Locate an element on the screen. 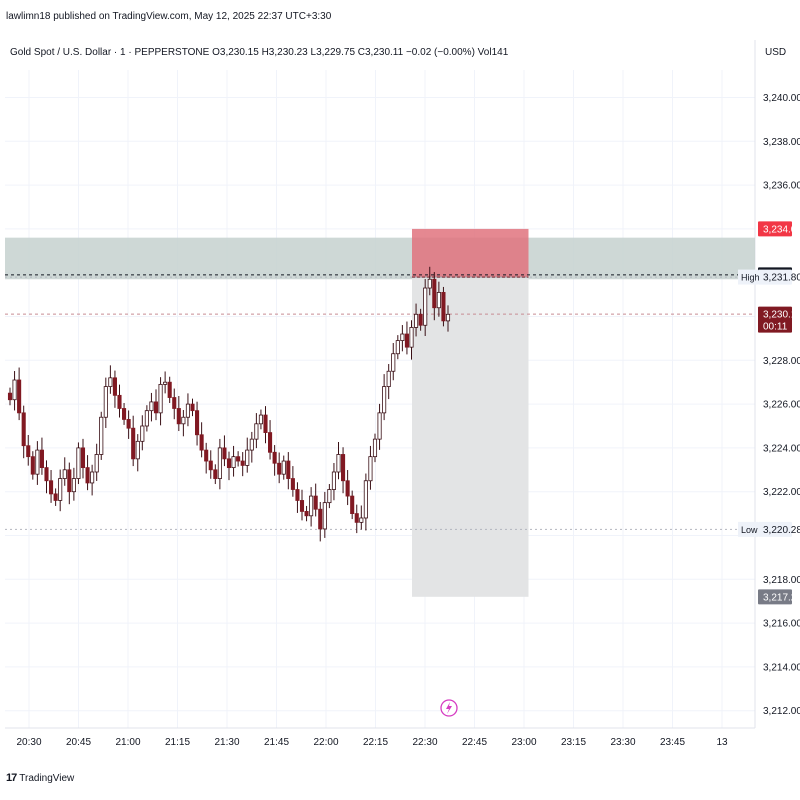 The height and width of the screenshot is (800, 800). currency-label: USD is located at coordinates (776, 52).